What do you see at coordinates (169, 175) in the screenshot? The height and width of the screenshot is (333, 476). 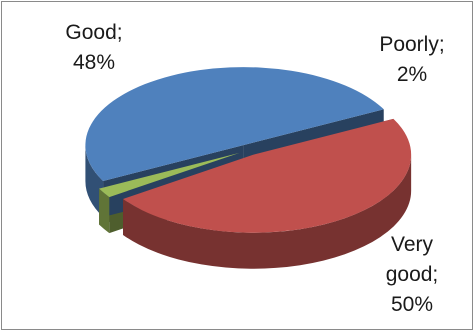 I see `pie-slice-poorly` at bounding box center [169, 175].